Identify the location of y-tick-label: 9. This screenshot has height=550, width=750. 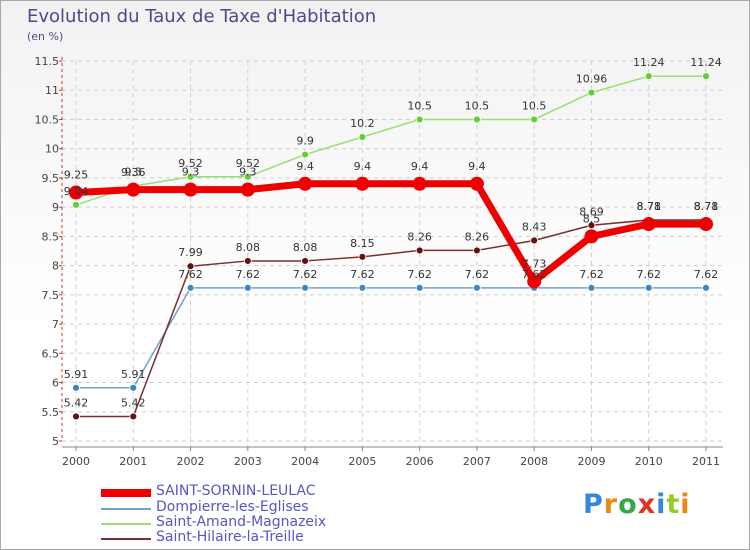
(55, 207).